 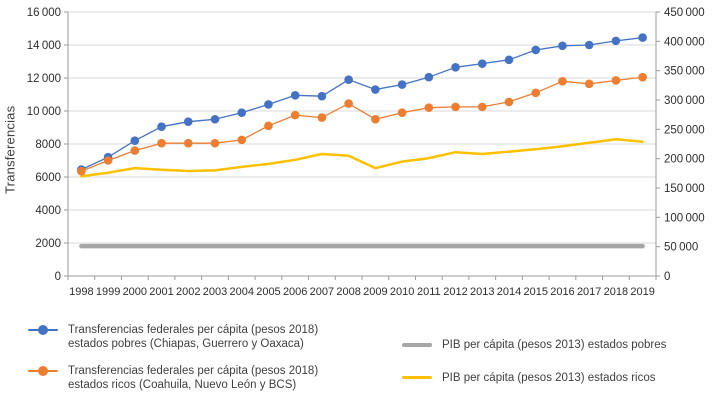 I want to click on left-axis-tick-label: 14 000, so click(x=44, y=46).